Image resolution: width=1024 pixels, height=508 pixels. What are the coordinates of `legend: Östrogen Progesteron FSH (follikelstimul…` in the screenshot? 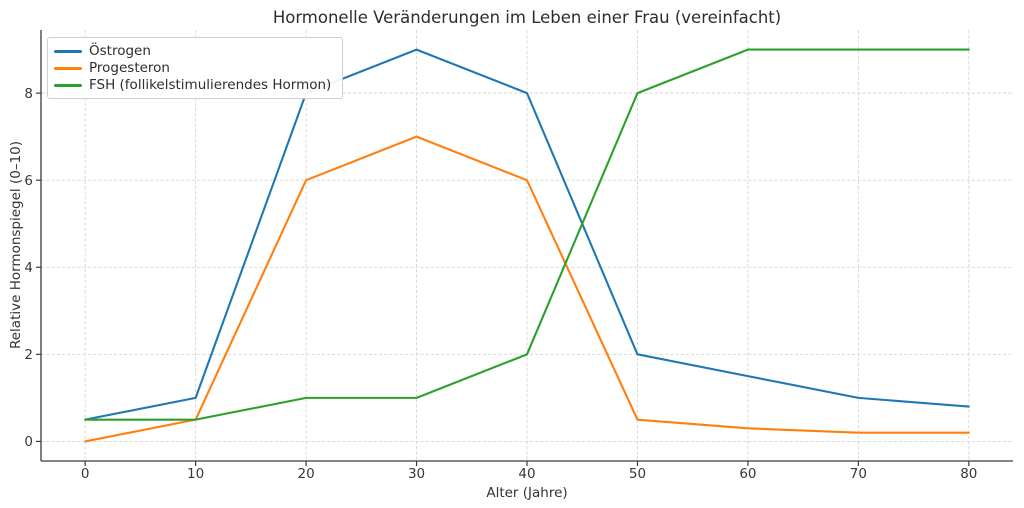 It's located at (195, 68).